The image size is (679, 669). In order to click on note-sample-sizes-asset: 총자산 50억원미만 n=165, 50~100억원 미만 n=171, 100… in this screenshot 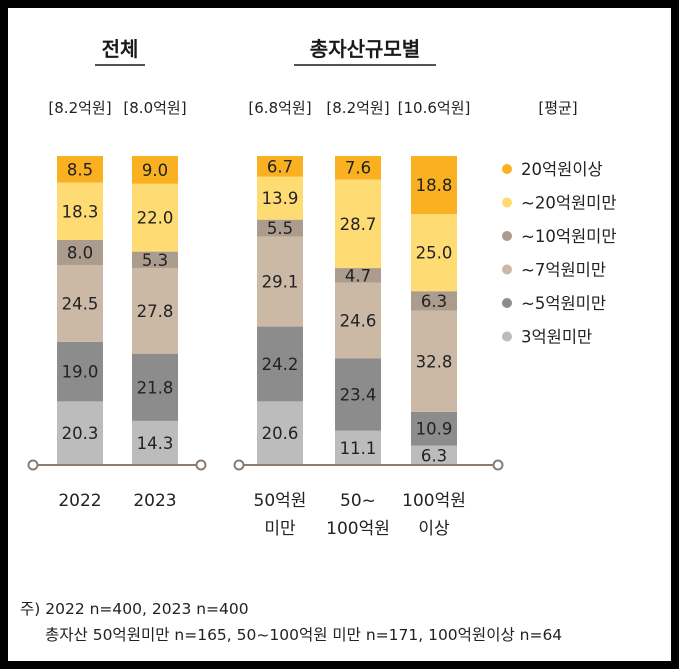, I will do `click(304, 635)`.